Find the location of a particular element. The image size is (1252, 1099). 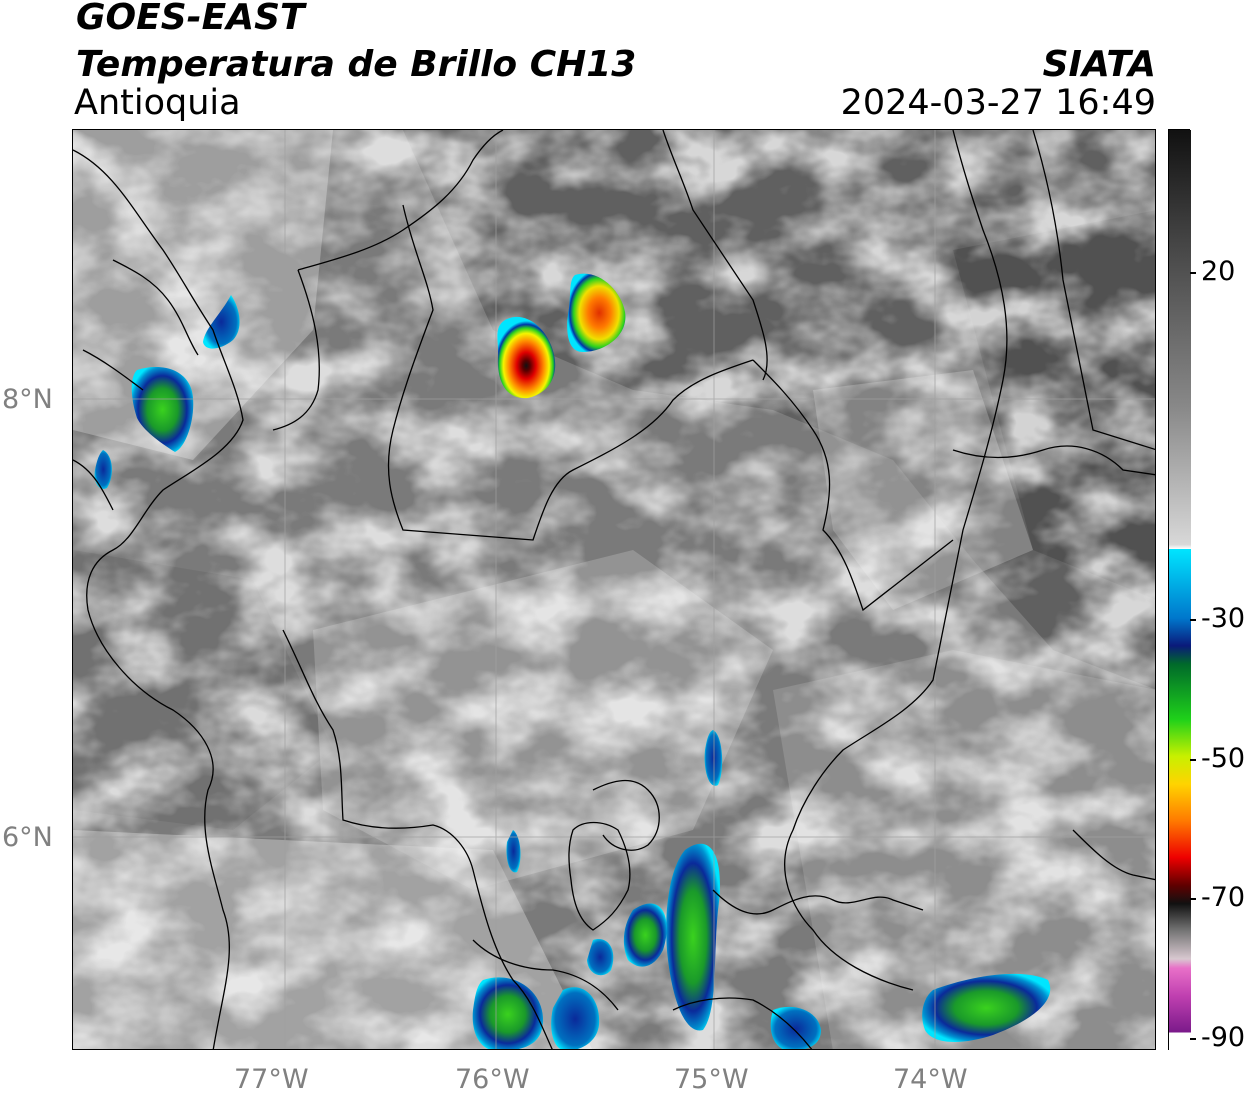

colorbar is located at coordinates (1179, 590).